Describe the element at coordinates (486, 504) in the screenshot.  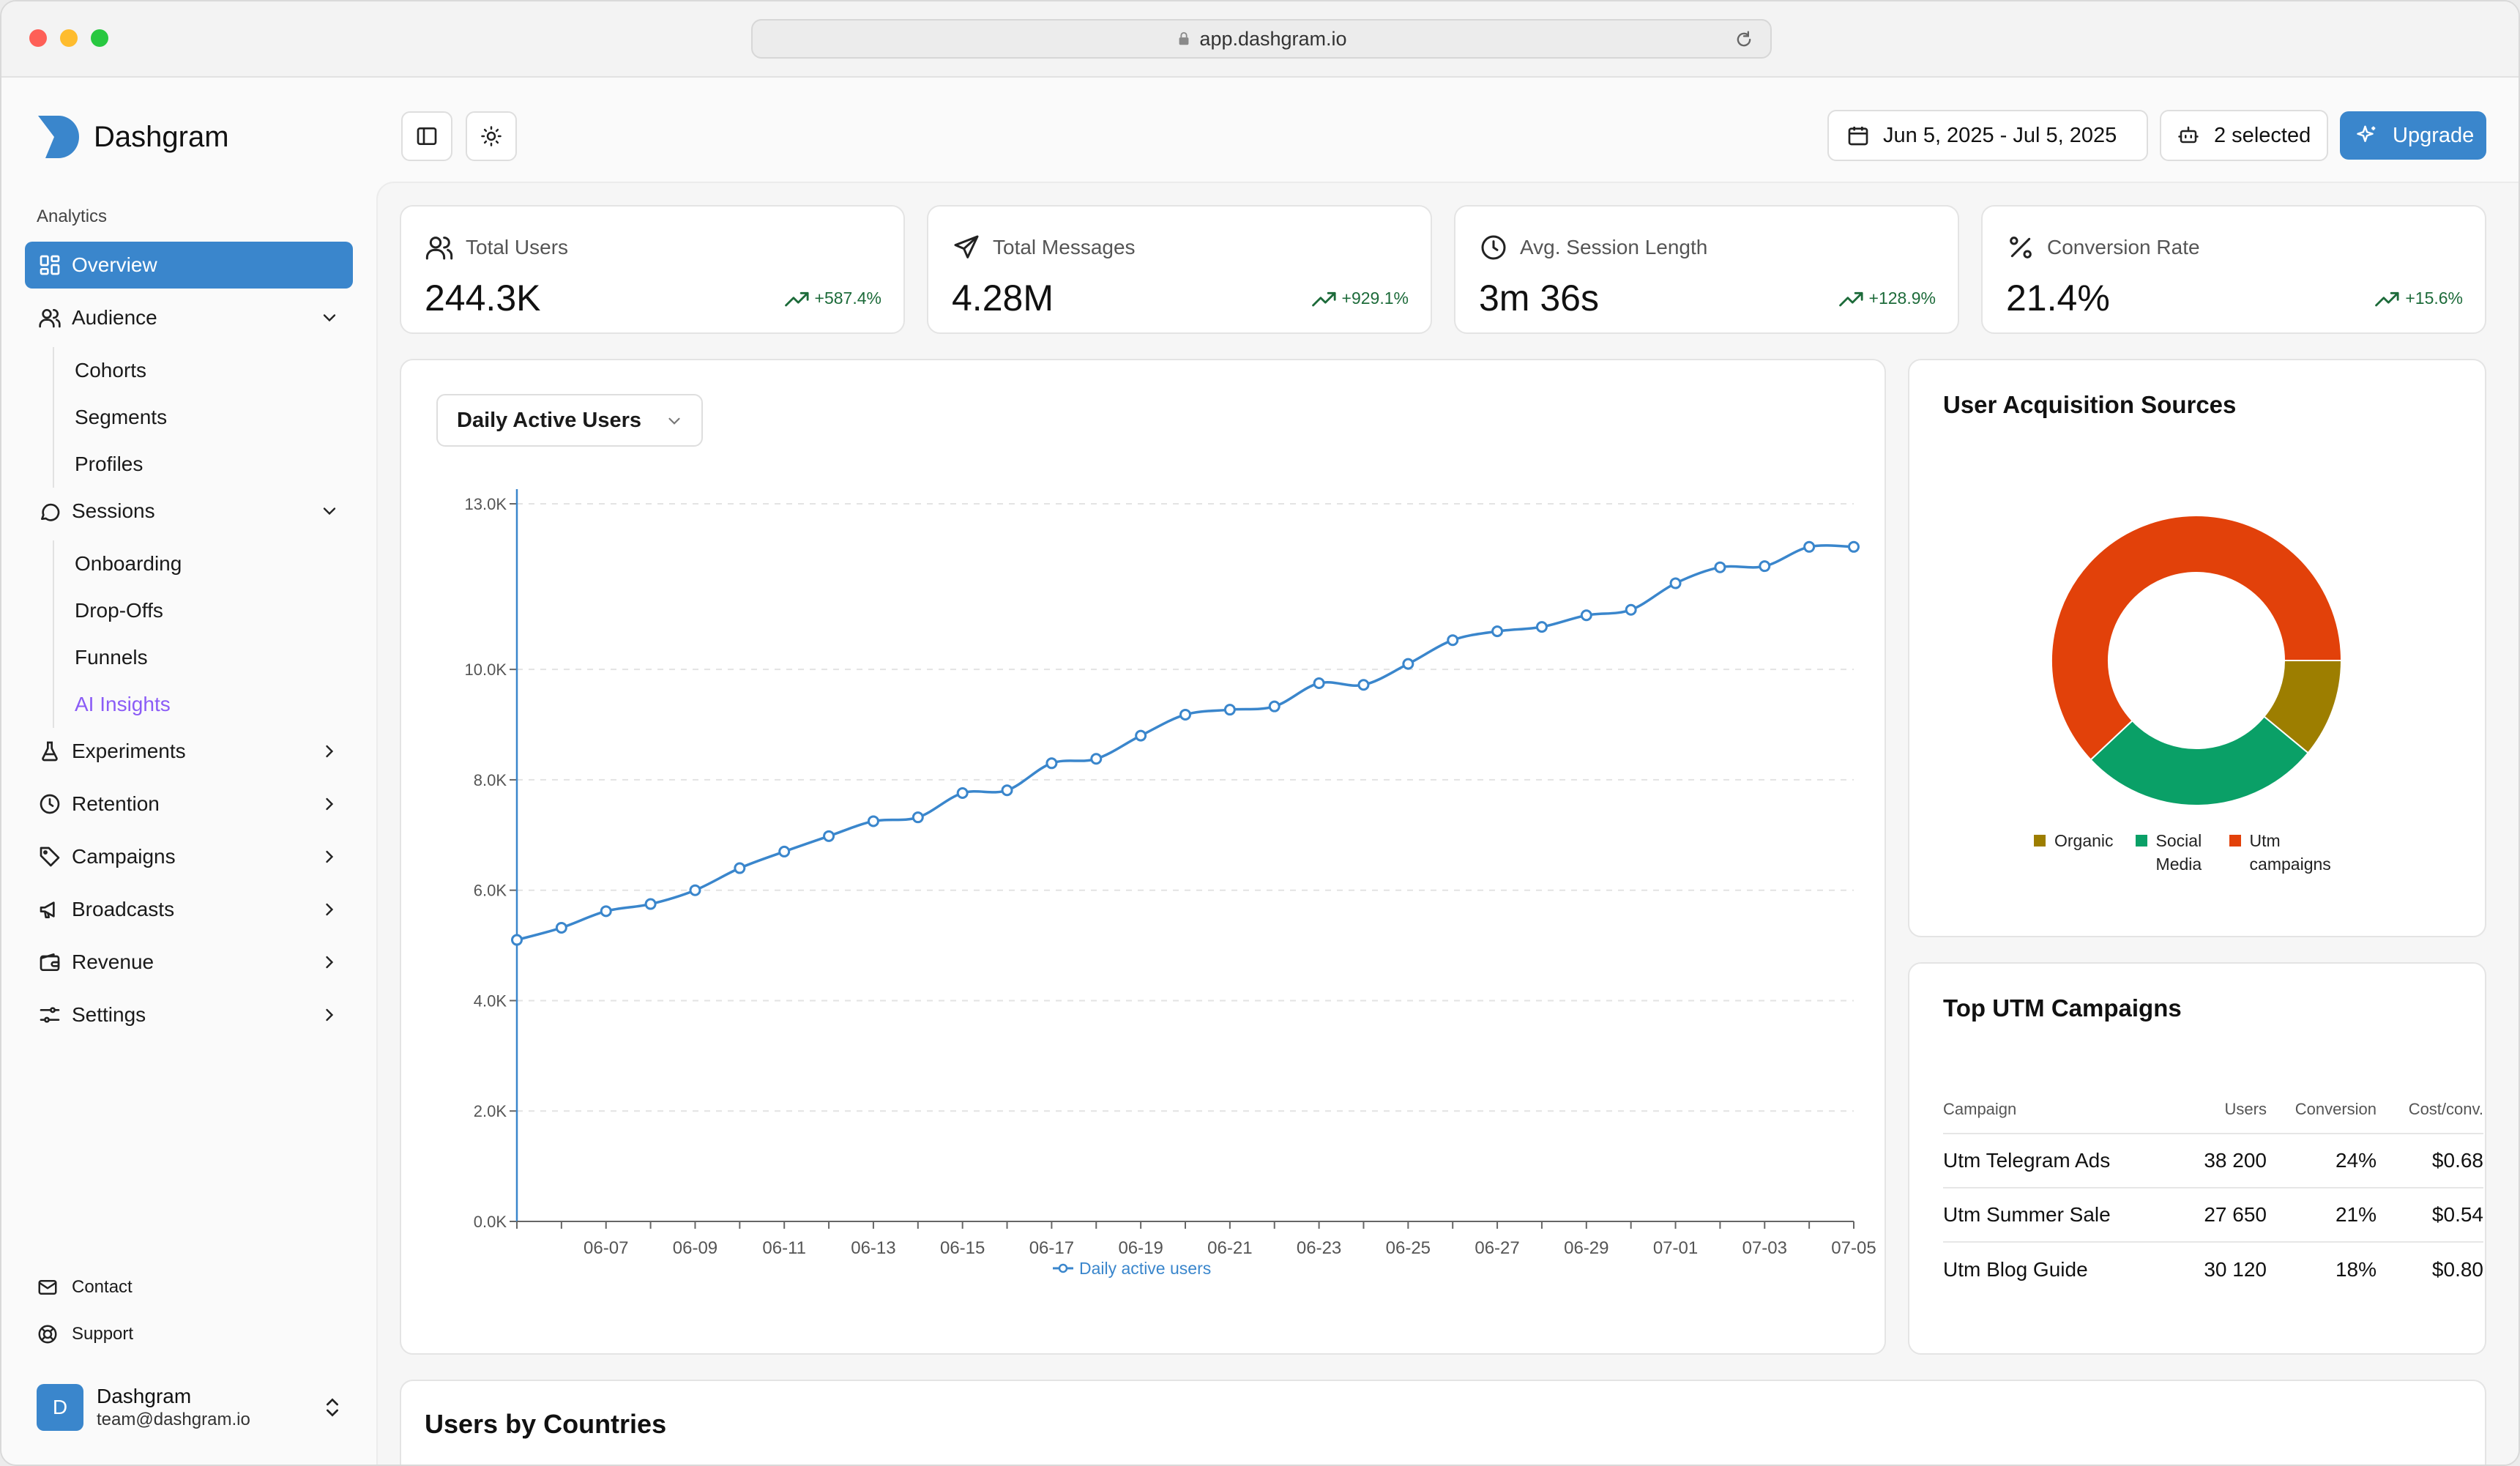
I see `y-tick-label: 13.0K` at that location.